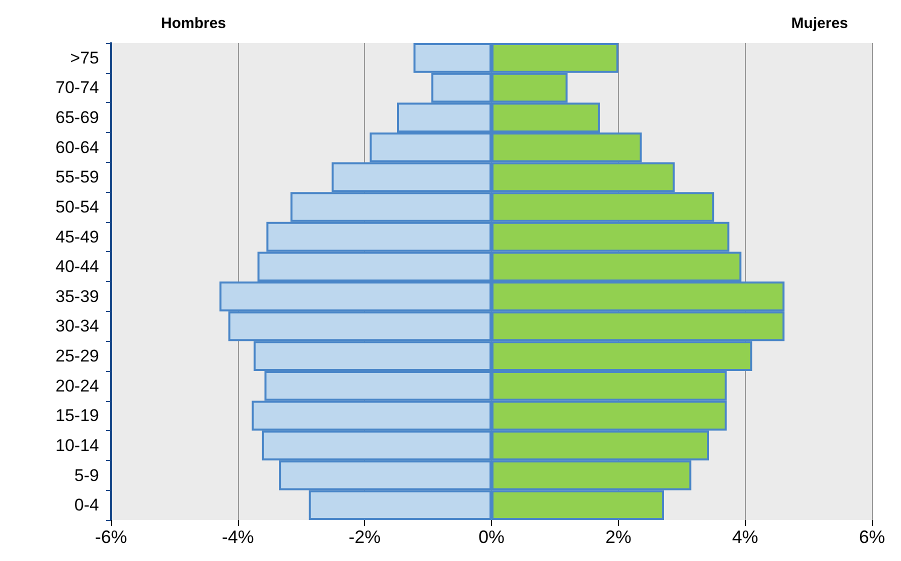  I want to click on y-tick-label: 5-9, so click(86, 475).